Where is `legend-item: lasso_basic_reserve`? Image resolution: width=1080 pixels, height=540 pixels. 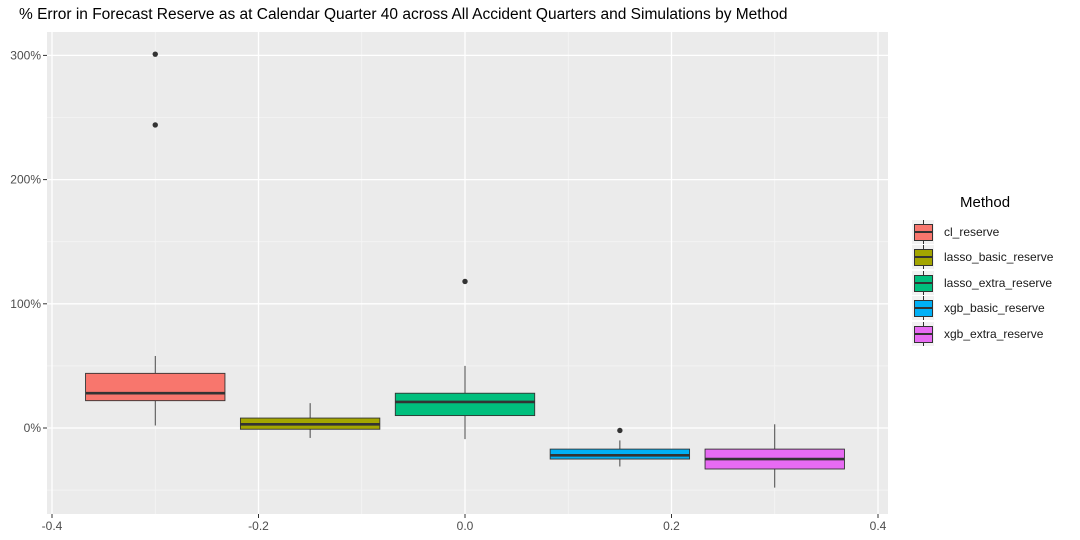
legend-item: lasso_basic_reserve is located at coordinates (982, 258).